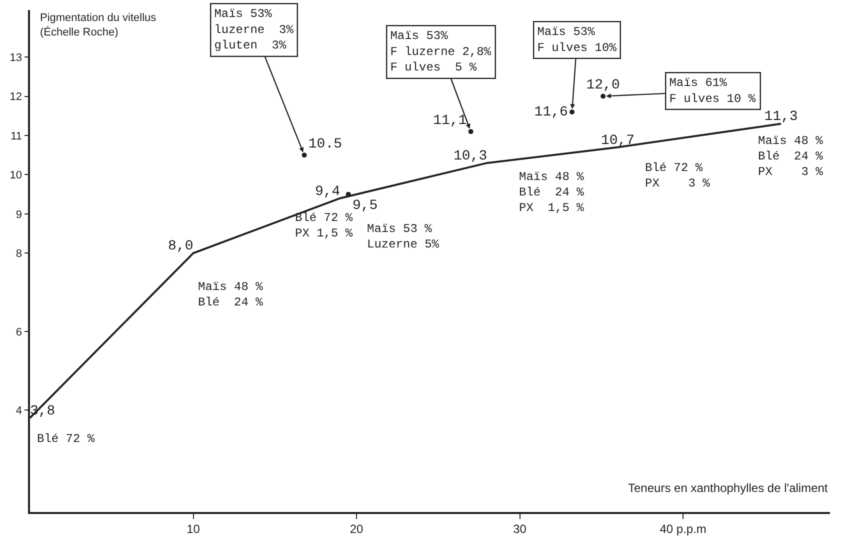 The width and height of the screenshot is (850, 546). I want to click on annotation: Blé 72 % PX 3 %, so click(678, 176).